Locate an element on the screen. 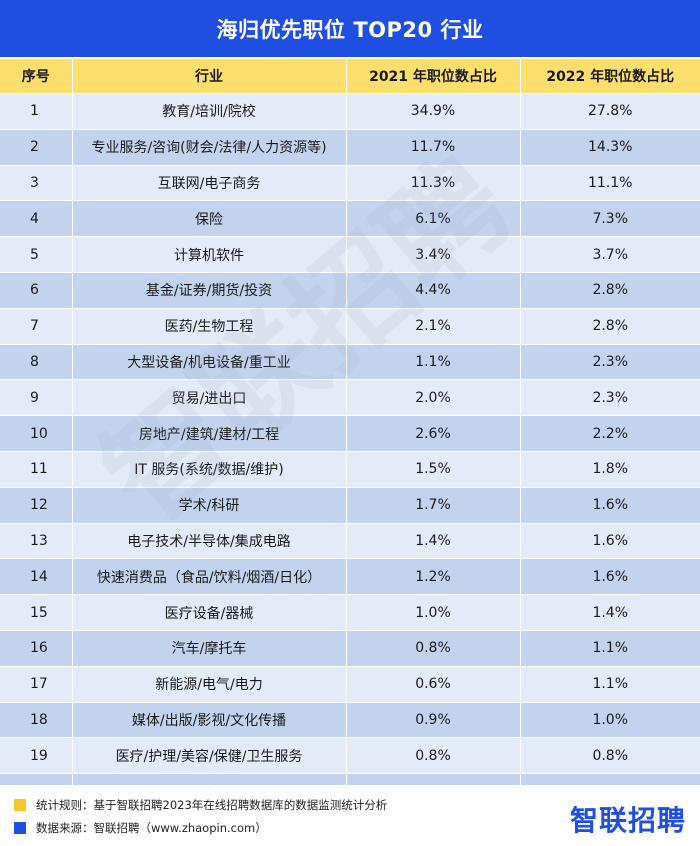  row-index-cell: 14 is located at coordinates (36, 576).